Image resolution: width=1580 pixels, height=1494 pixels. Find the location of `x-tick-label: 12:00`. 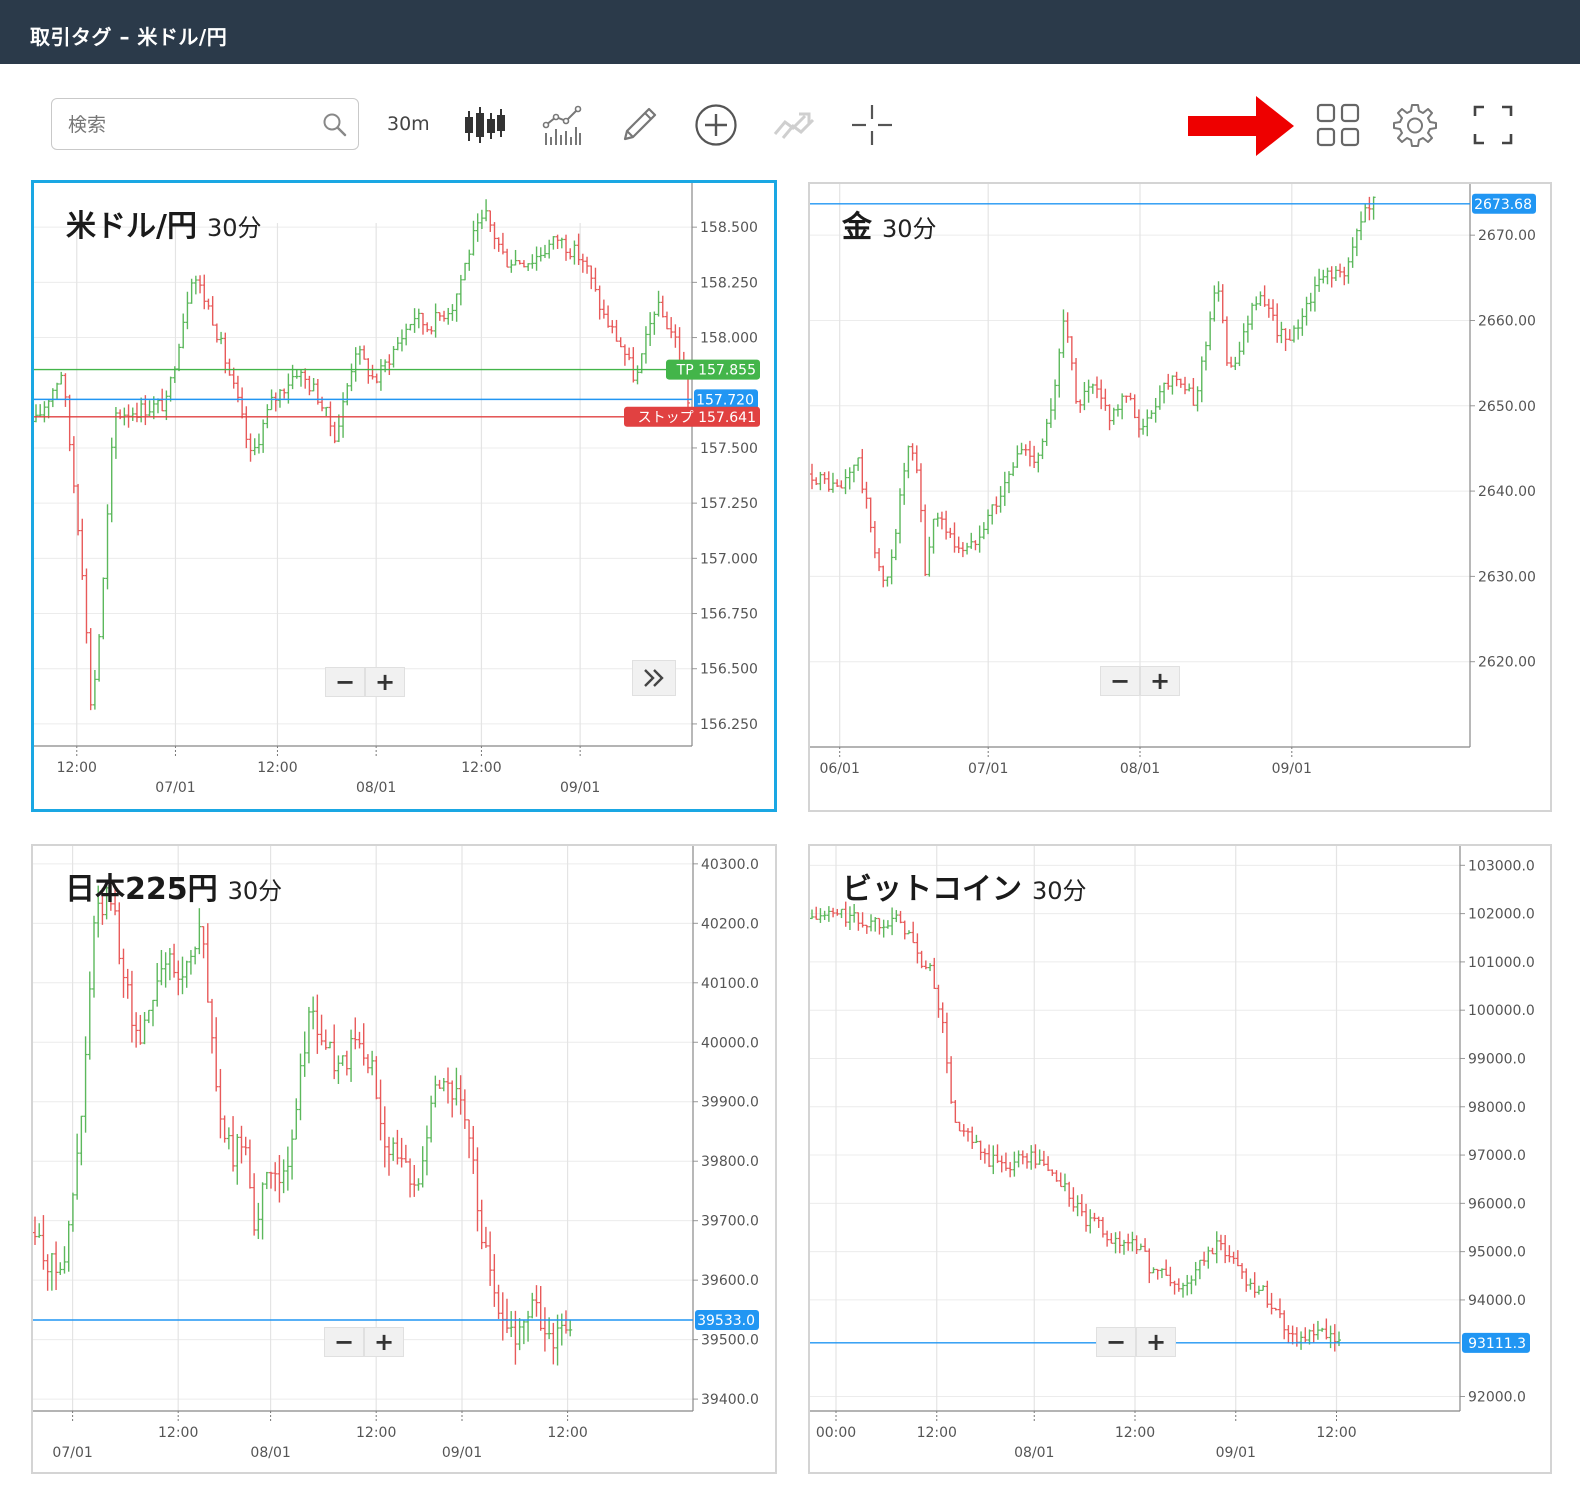

x-tick-label: 12:00 is located at coordinates (1135, 1433).